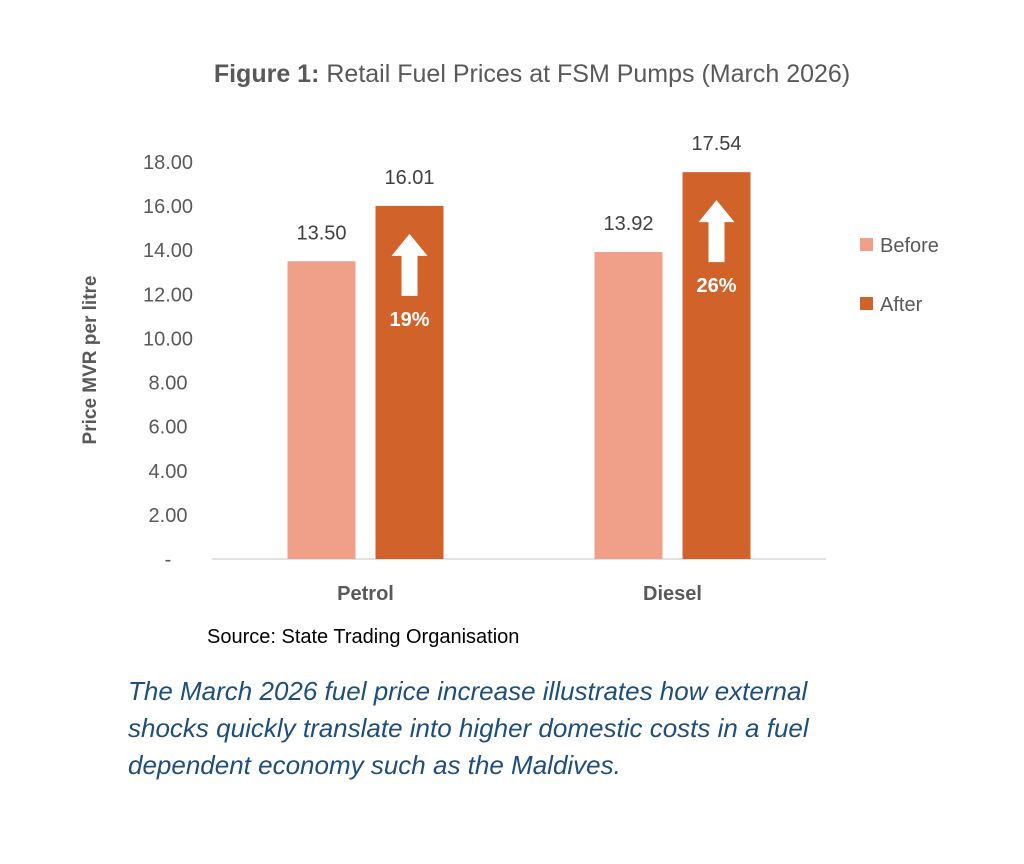 This screenshot has height=864, width=1024. Describe the element at coordinates (716, 286) in the screenshot. I see `percent-change-label: 26%` at that location.